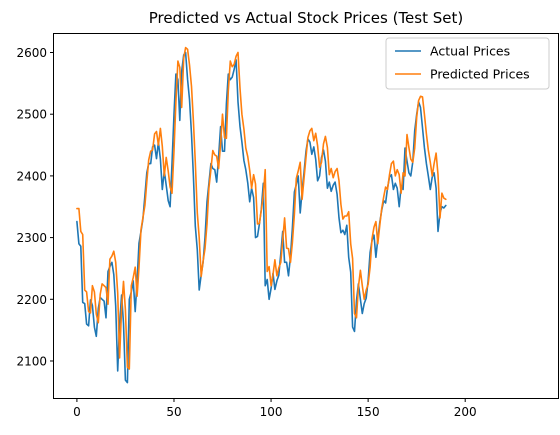  I want to click on y-tick-label: 2400, so click(31, 176).